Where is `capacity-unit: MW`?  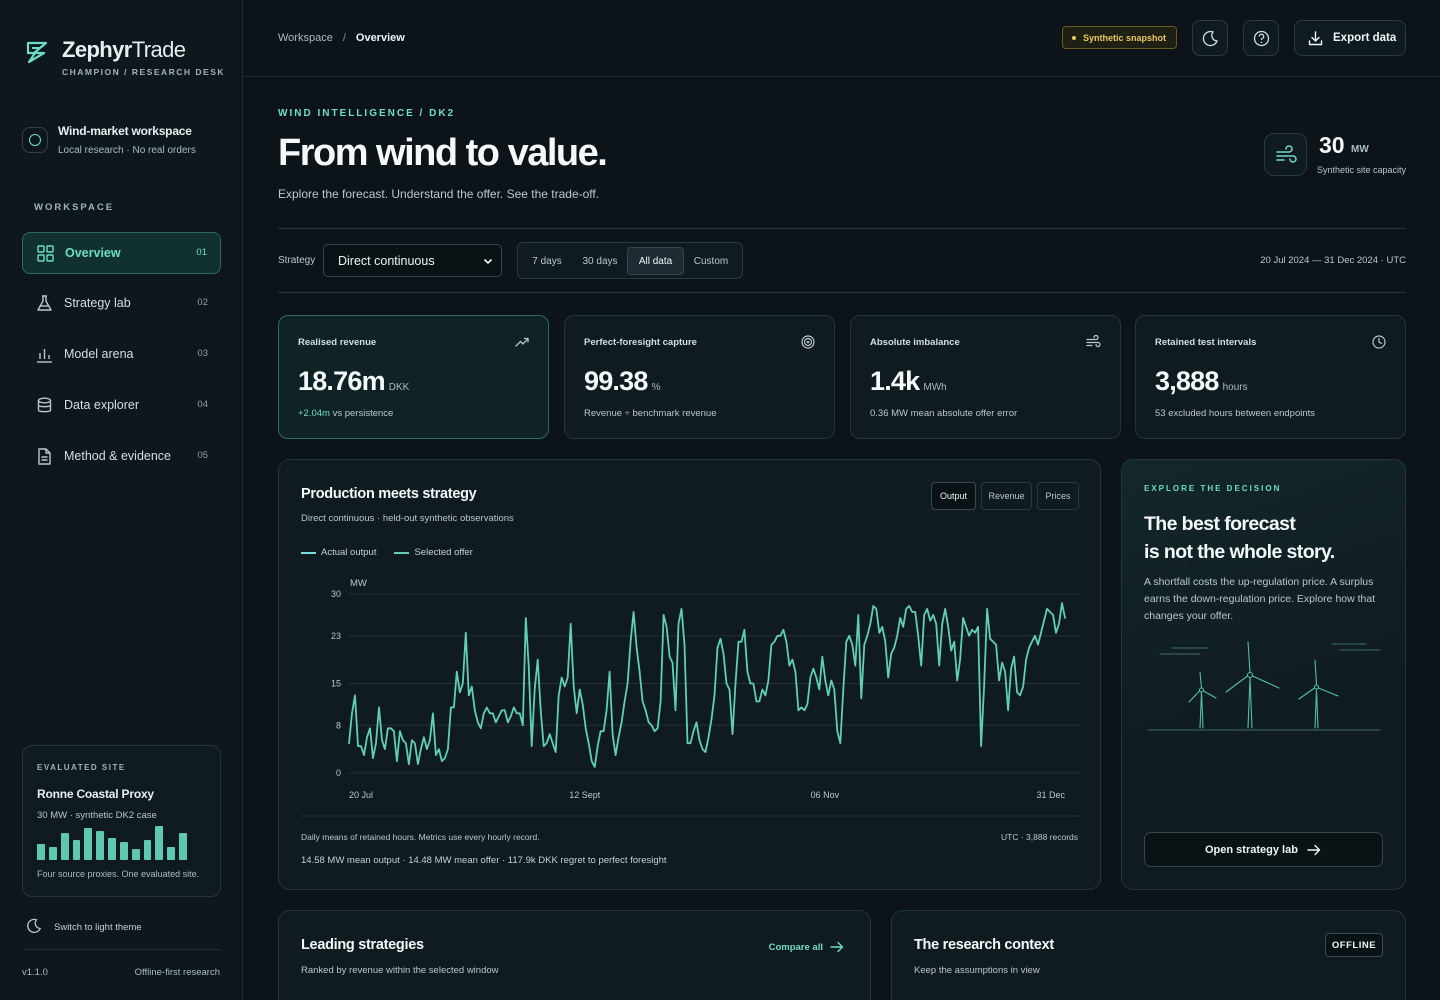
capacity-unit: MW is located at coordinates (1360, 149).